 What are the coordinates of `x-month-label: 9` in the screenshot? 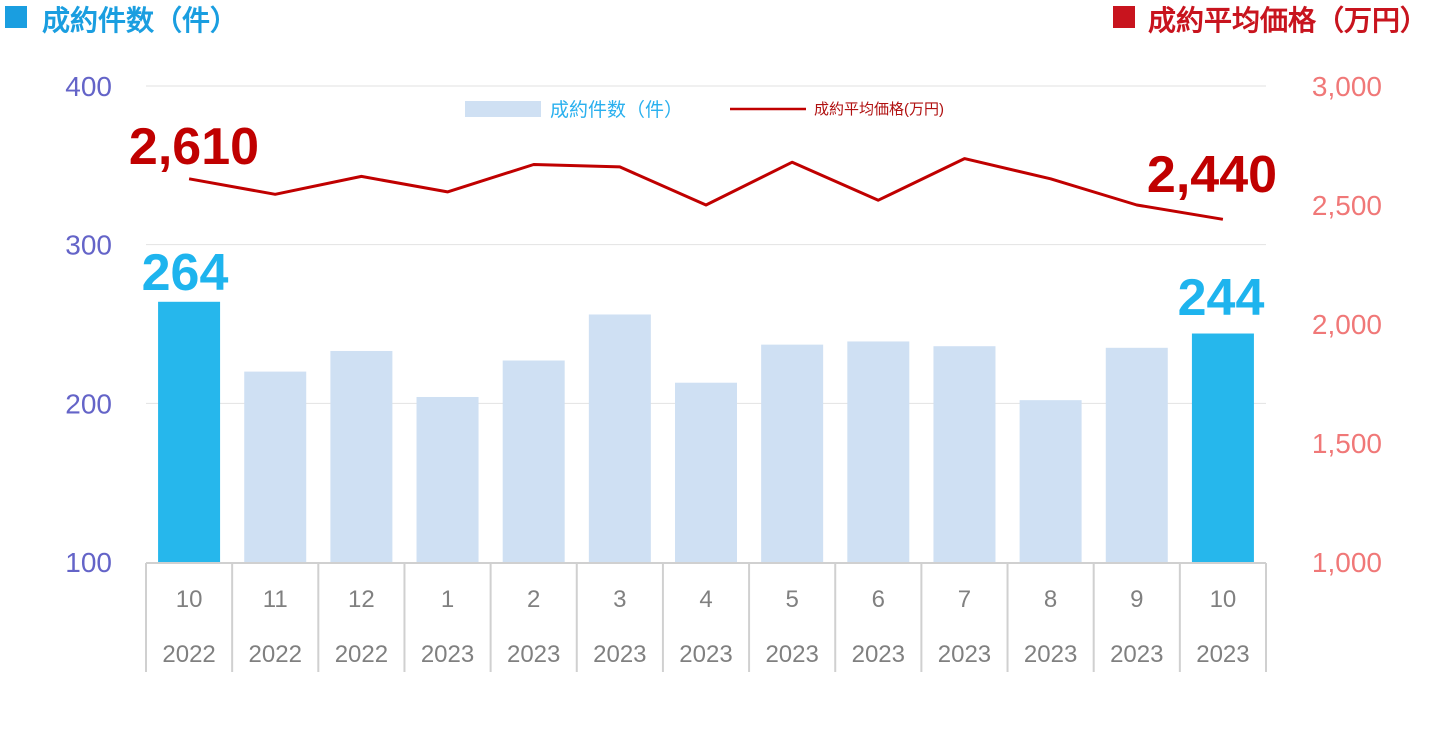 It's located at (1136, 599).